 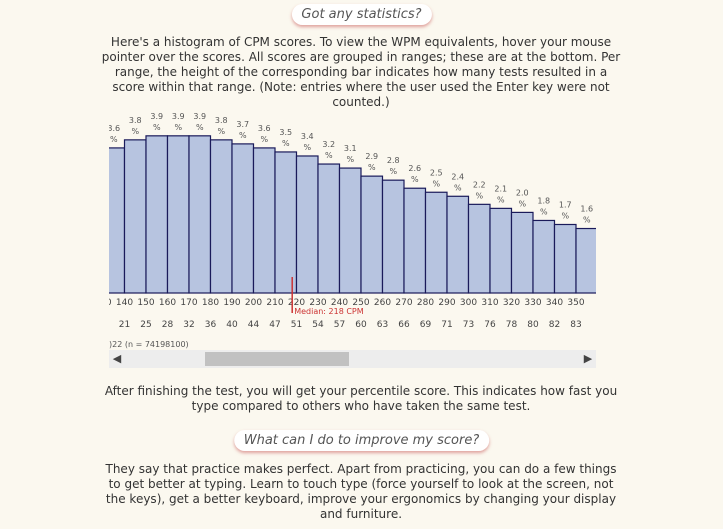 What do you see at coordinates (277, 359) in the screenshot?
I see `scrollbar-thumb` at bounding box center [277, 359].